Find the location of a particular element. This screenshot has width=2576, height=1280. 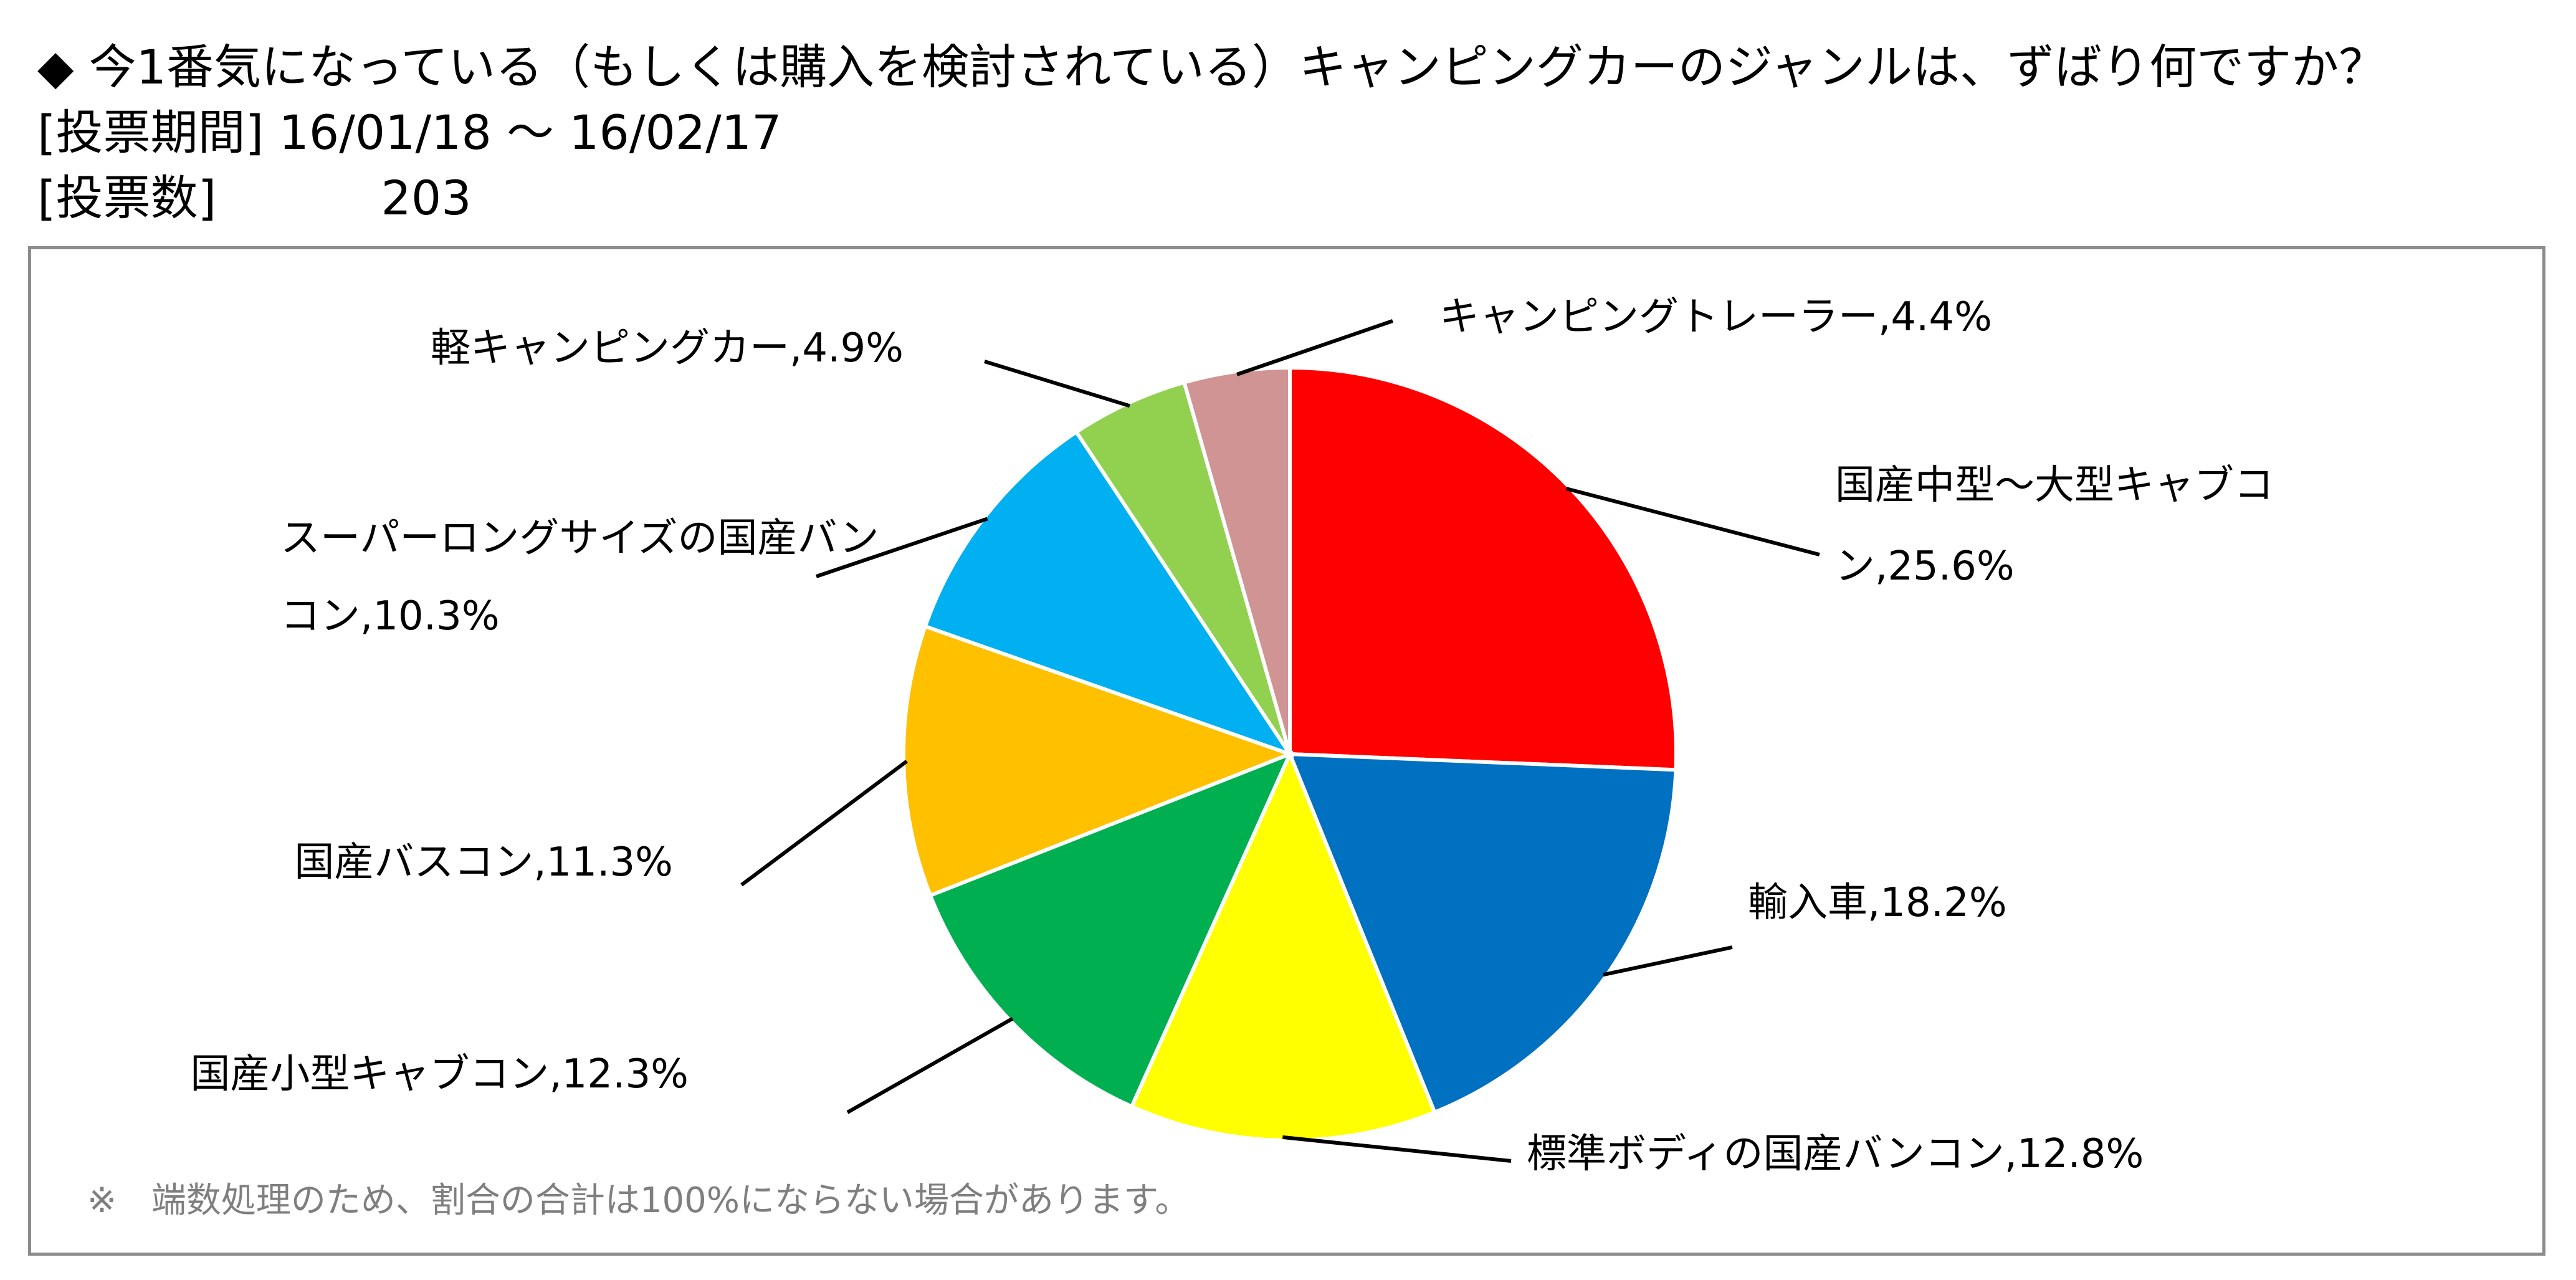

vote-count: [投票数] 203 is located at coordinates (255, 198).